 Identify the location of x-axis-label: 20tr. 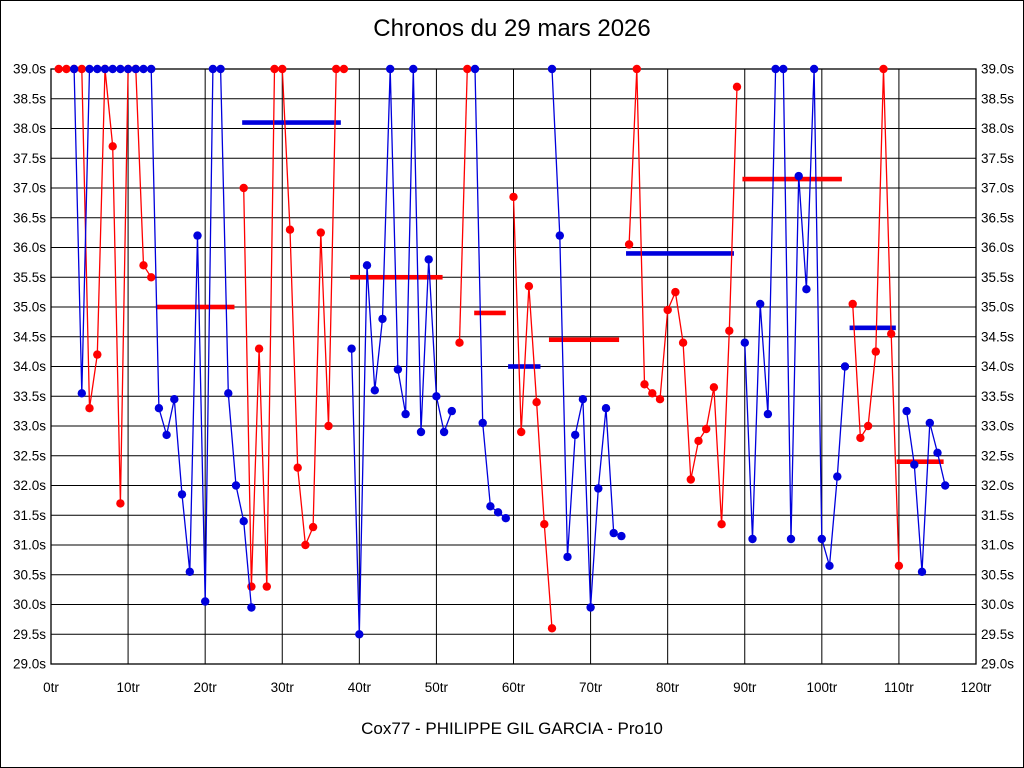
(206, 687).